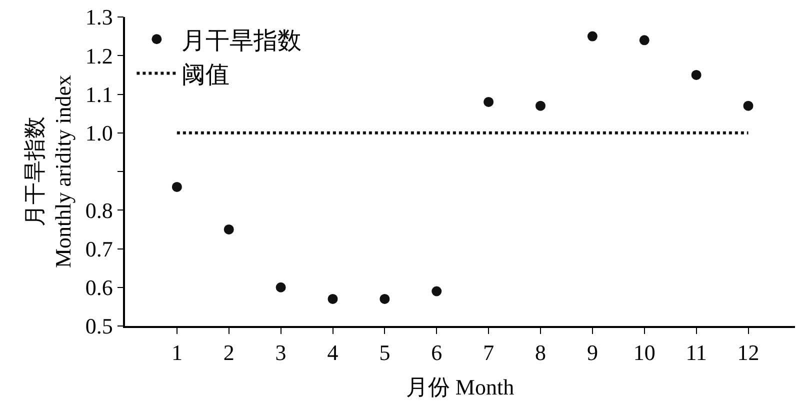 The image size is (800, 402). Describe the element at coordinates (99, 133) in the screenshot. I see `y-tick-label: 1.0` at that location.